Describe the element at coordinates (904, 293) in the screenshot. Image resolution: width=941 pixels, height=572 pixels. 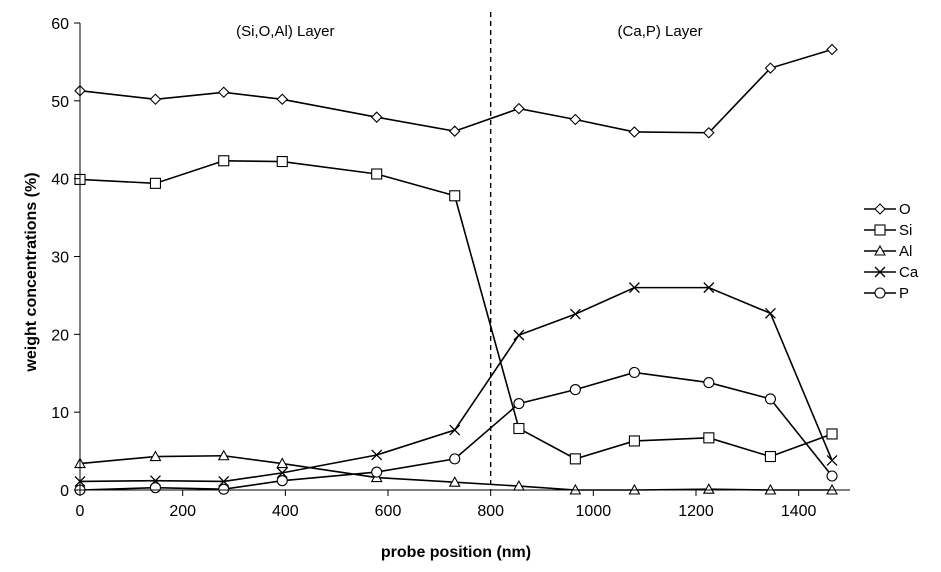
I see `legend-label-p: P` at that location.